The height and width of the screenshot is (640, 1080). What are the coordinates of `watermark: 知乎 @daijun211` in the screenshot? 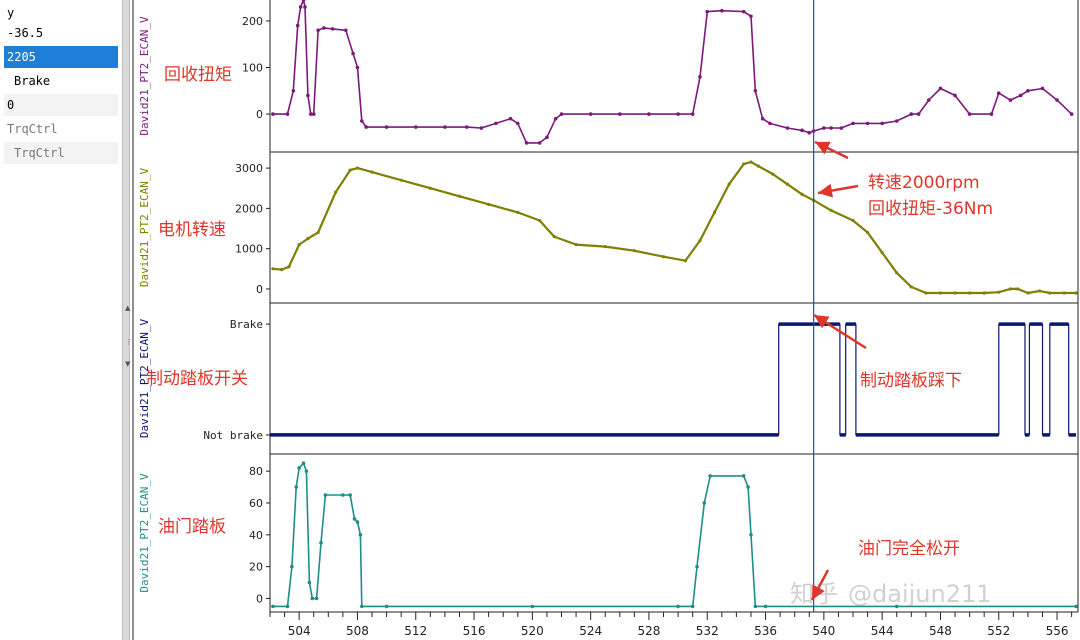 It's located at (891, 591).